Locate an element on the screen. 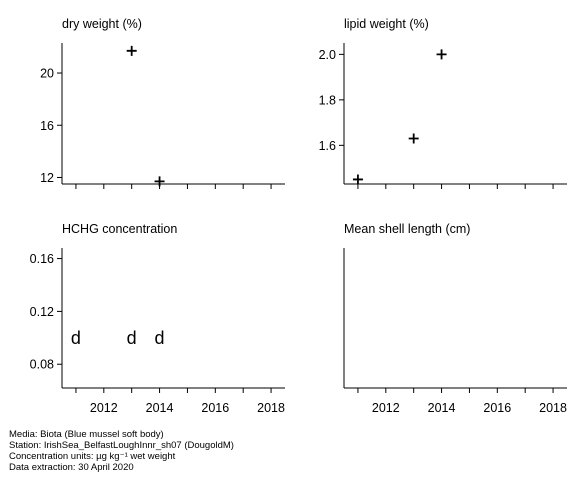  footer-extraction: Data extraction: 30 April 2020 is located at coordinates (71, 467).